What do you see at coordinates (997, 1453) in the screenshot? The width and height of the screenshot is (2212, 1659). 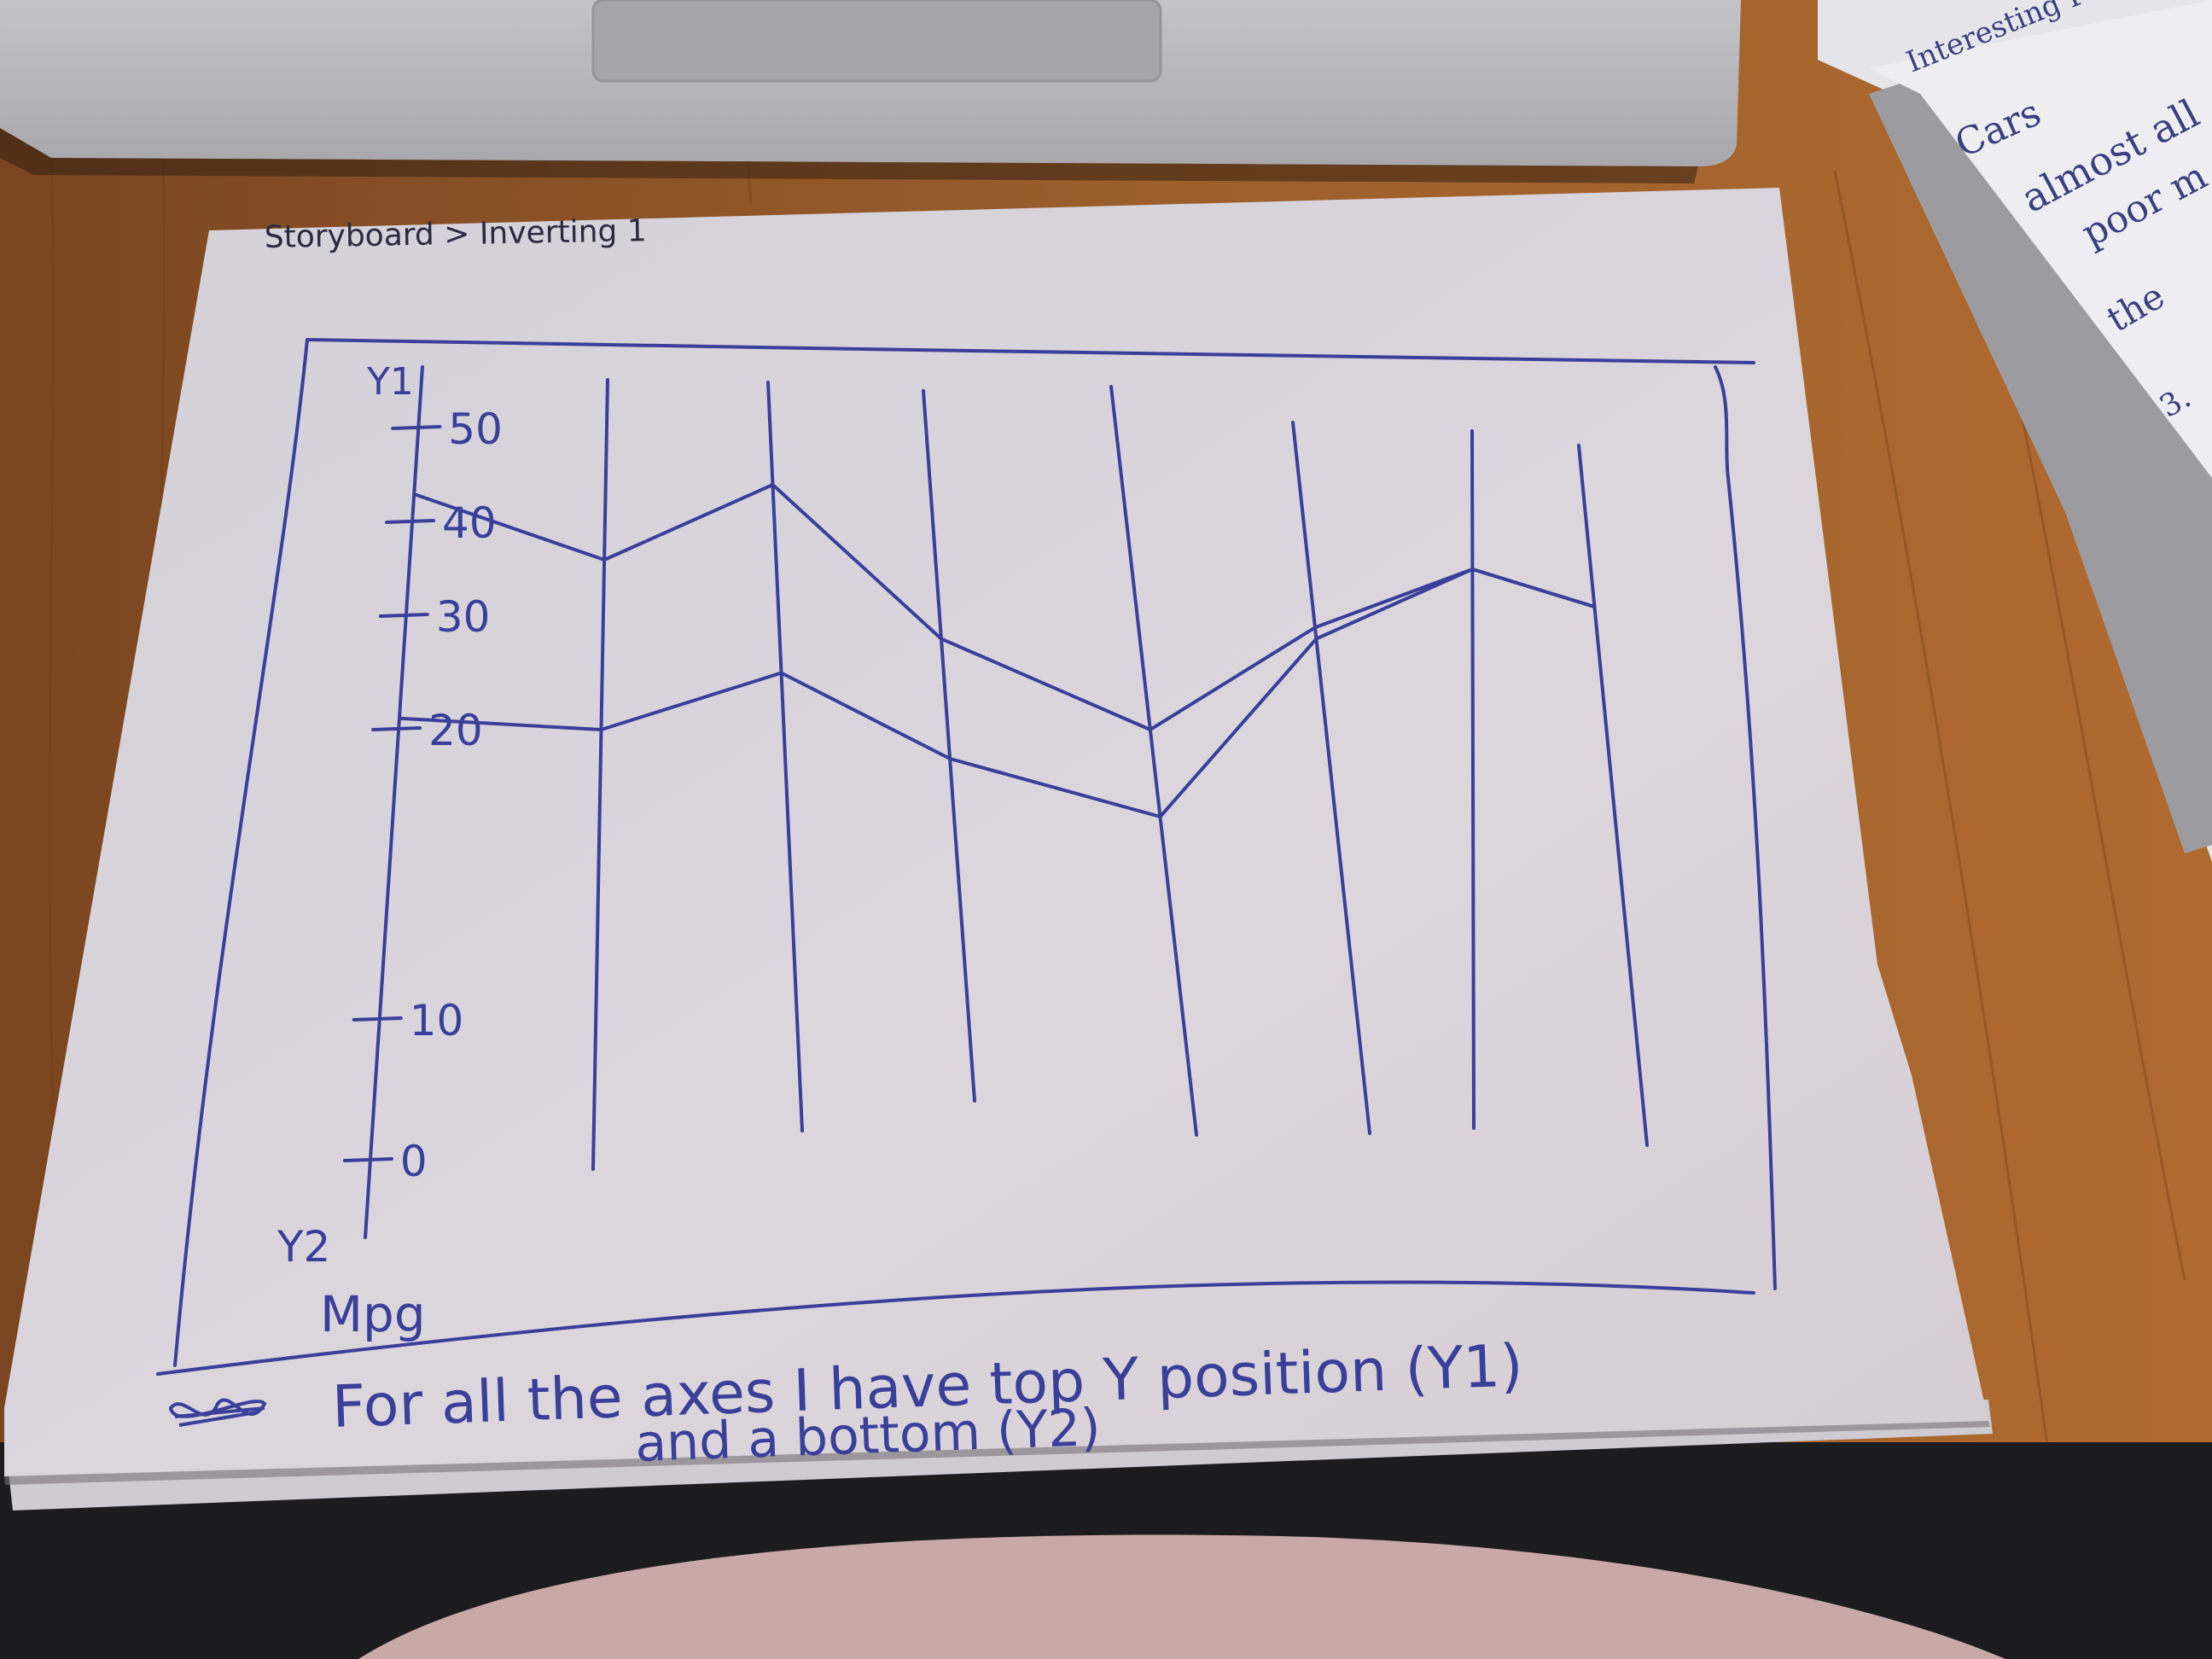 I see `paper-edge-shadow` at bounding box center [997, 1453].